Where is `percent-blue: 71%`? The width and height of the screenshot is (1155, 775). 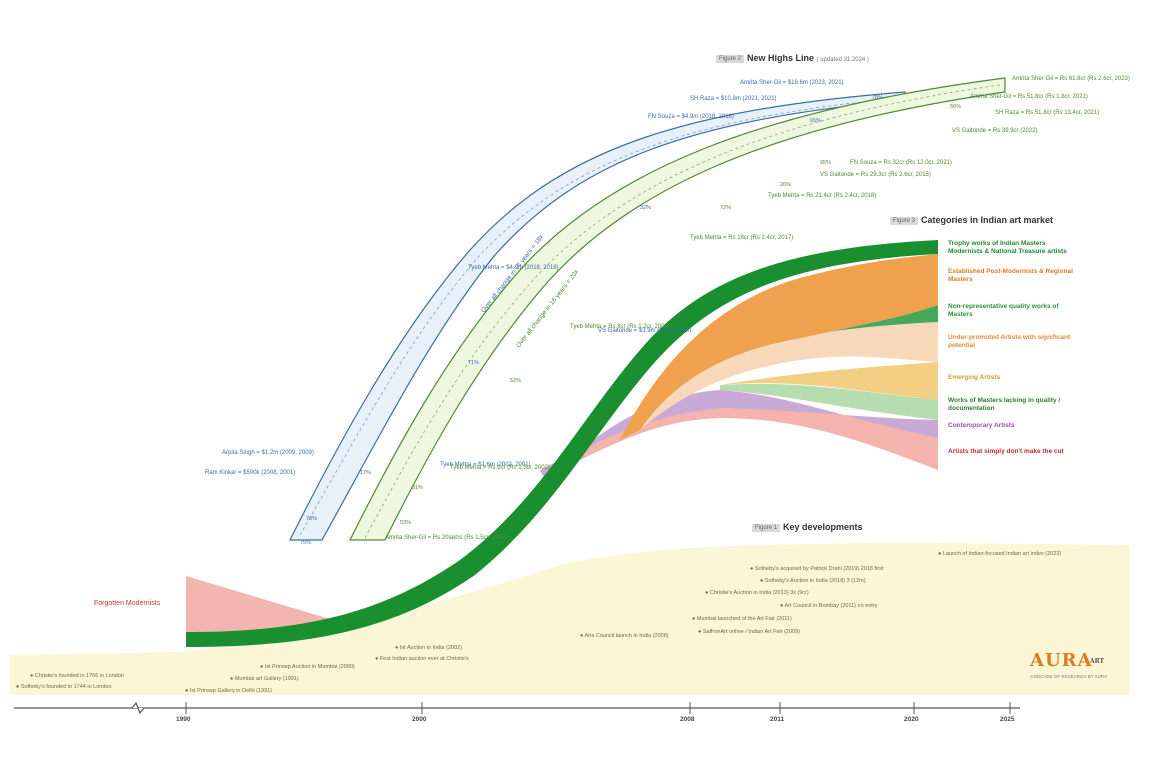
percent-blue: 71% is located at coordinates (474, 363).